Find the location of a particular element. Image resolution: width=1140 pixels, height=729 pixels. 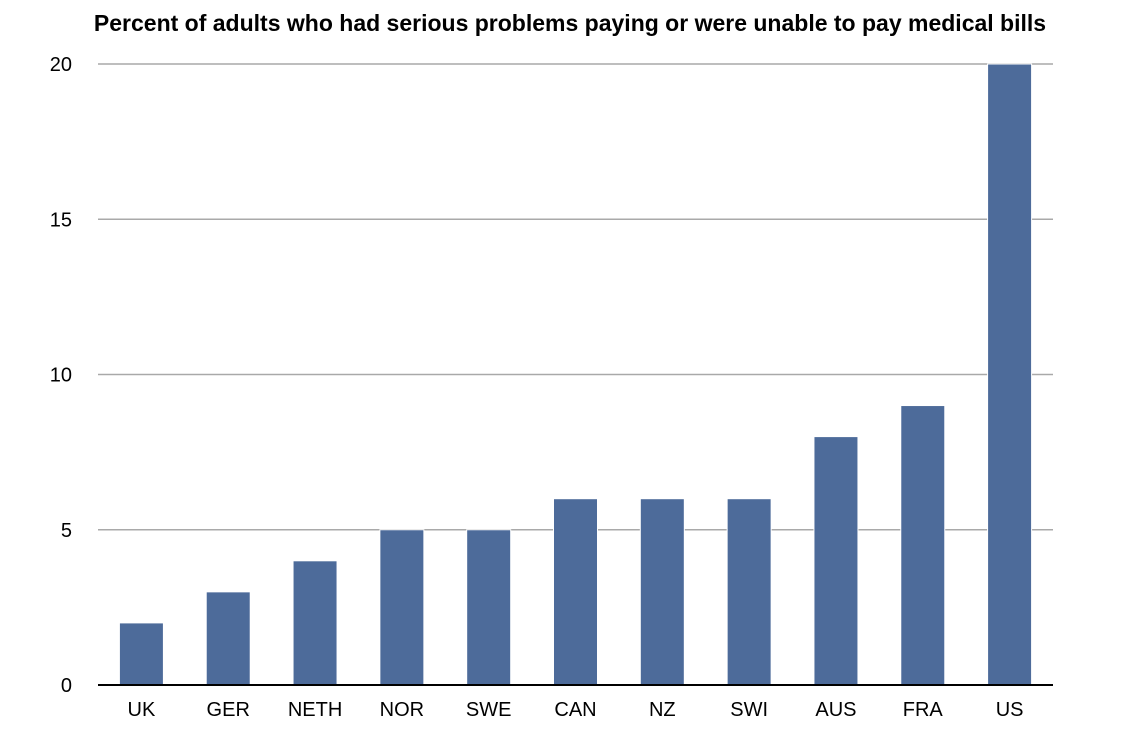

bar-nor is located at coordinates (402, 607).